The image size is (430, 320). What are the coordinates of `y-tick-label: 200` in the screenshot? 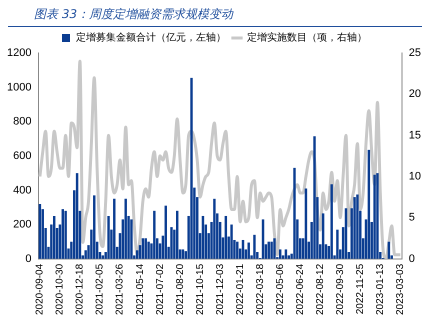 It's located at (22, 224).